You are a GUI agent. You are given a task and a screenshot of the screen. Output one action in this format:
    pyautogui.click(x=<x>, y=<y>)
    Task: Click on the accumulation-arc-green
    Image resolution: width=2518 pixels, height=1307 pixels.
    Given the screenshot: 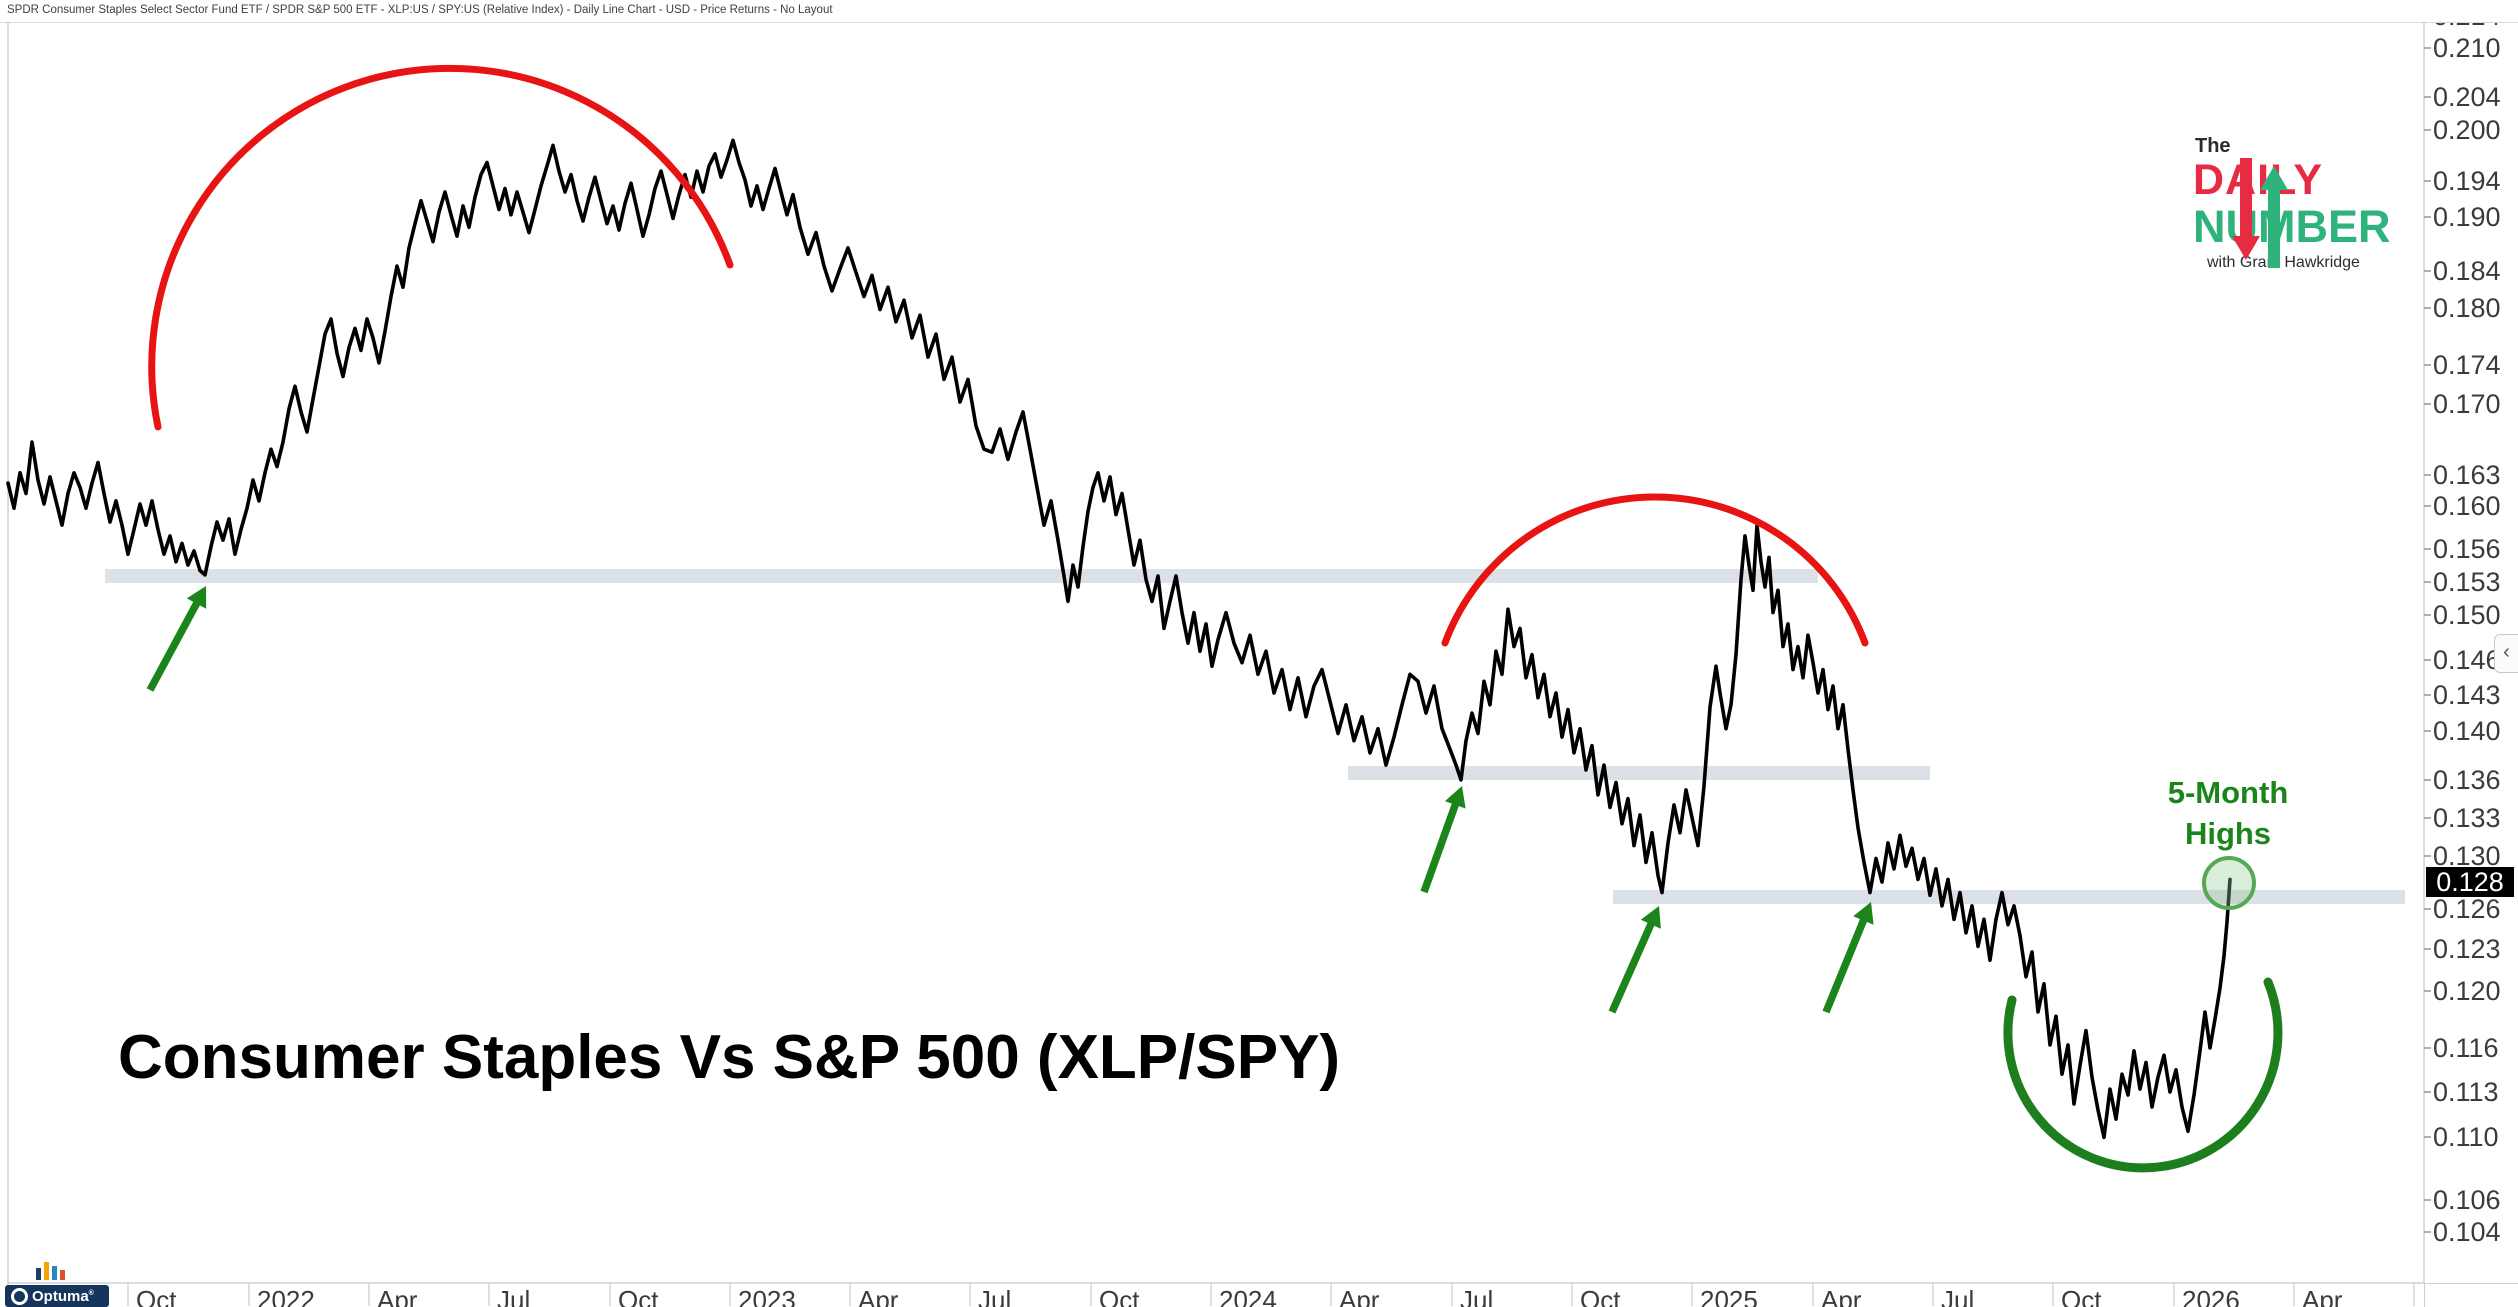 What is the action you would take?
    pyautogui.click(x=2143, y=1075)
    